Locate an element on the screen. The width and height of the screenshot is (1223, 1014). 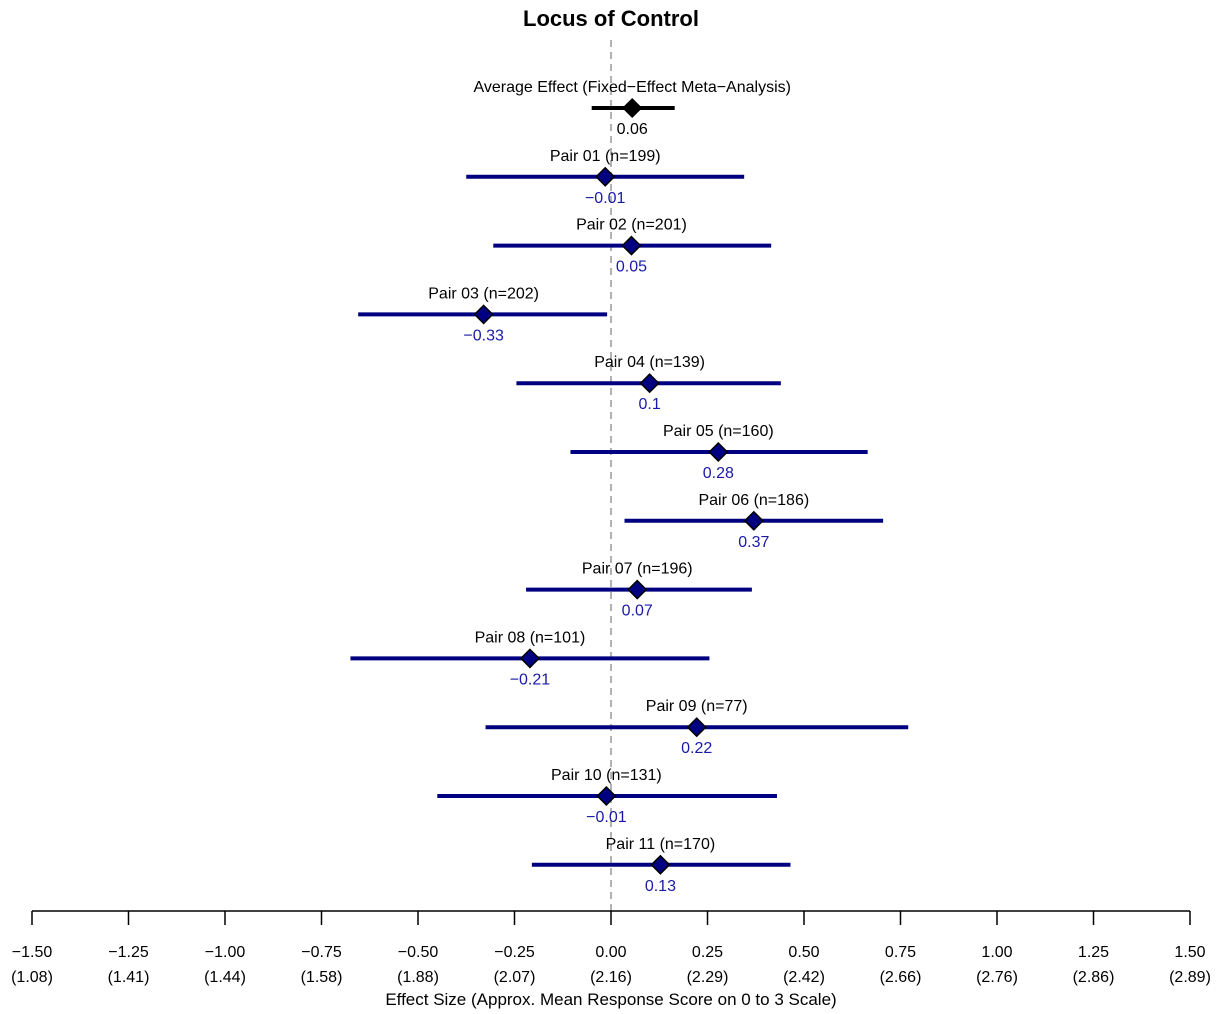
x-tick-sublabel: (1.44) is located at coordinates (225, 977).